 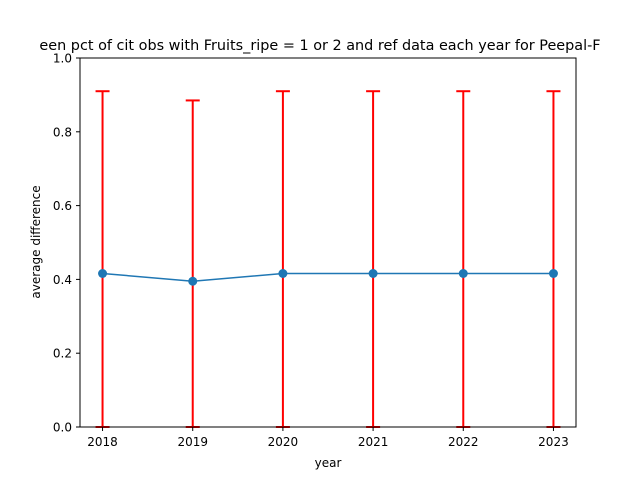 What do you see at coordinates (328, 463) in the screenshot?
I see `x-axis-label: year` at bounding box center [328, 463].